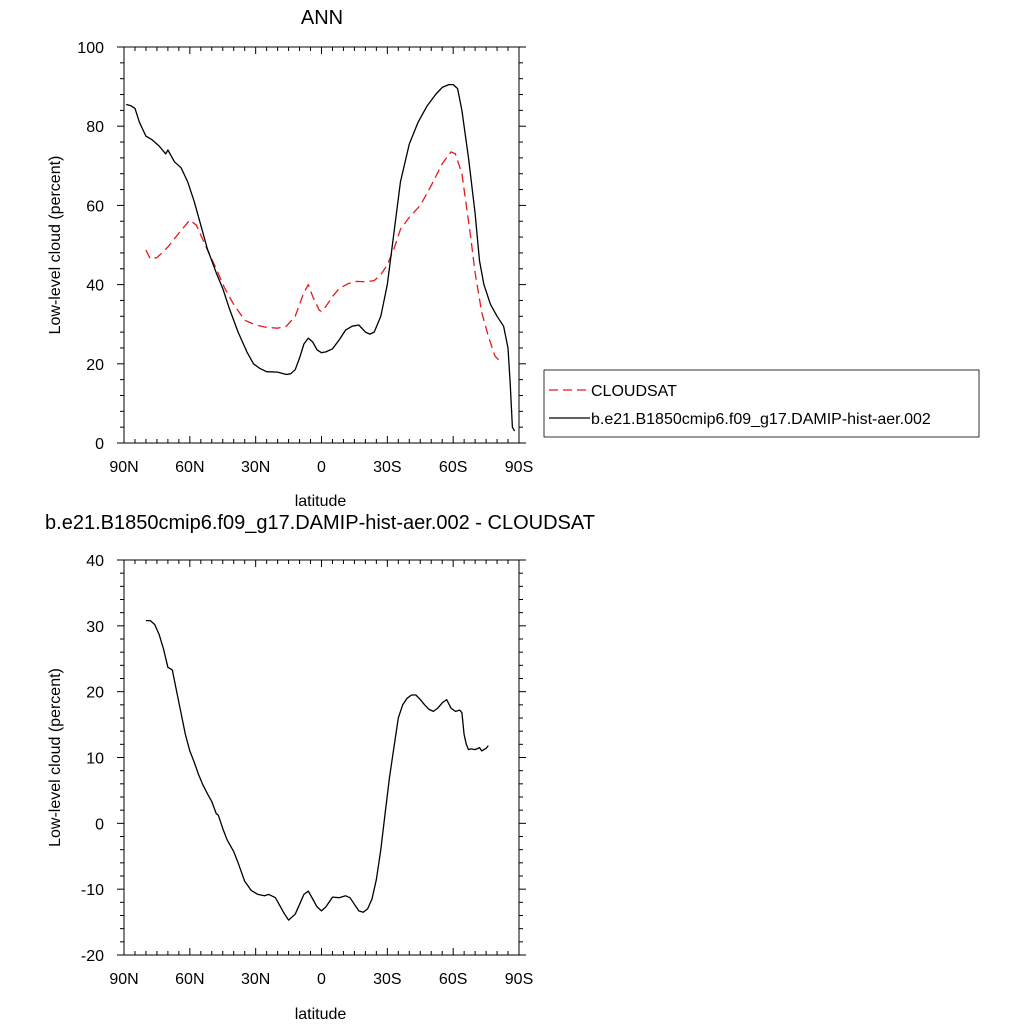 The width and height of the screenshot is (1024, 1024). I want to click on y-tick-label: 100, so click(90, 48).